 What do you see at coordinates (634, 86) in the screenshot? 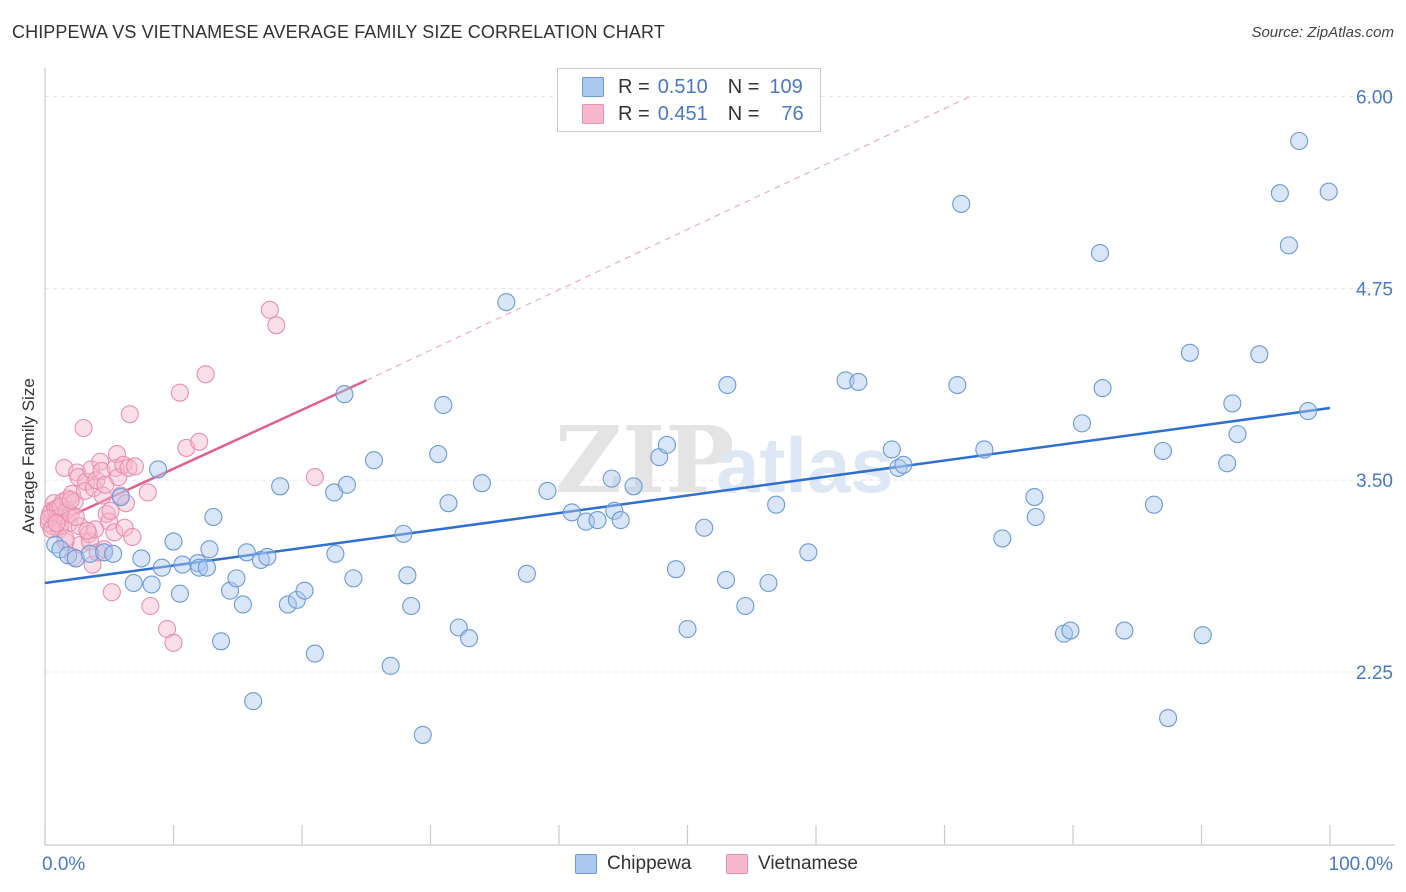
I see `r-label: R =` at bounding box center [634, 86].